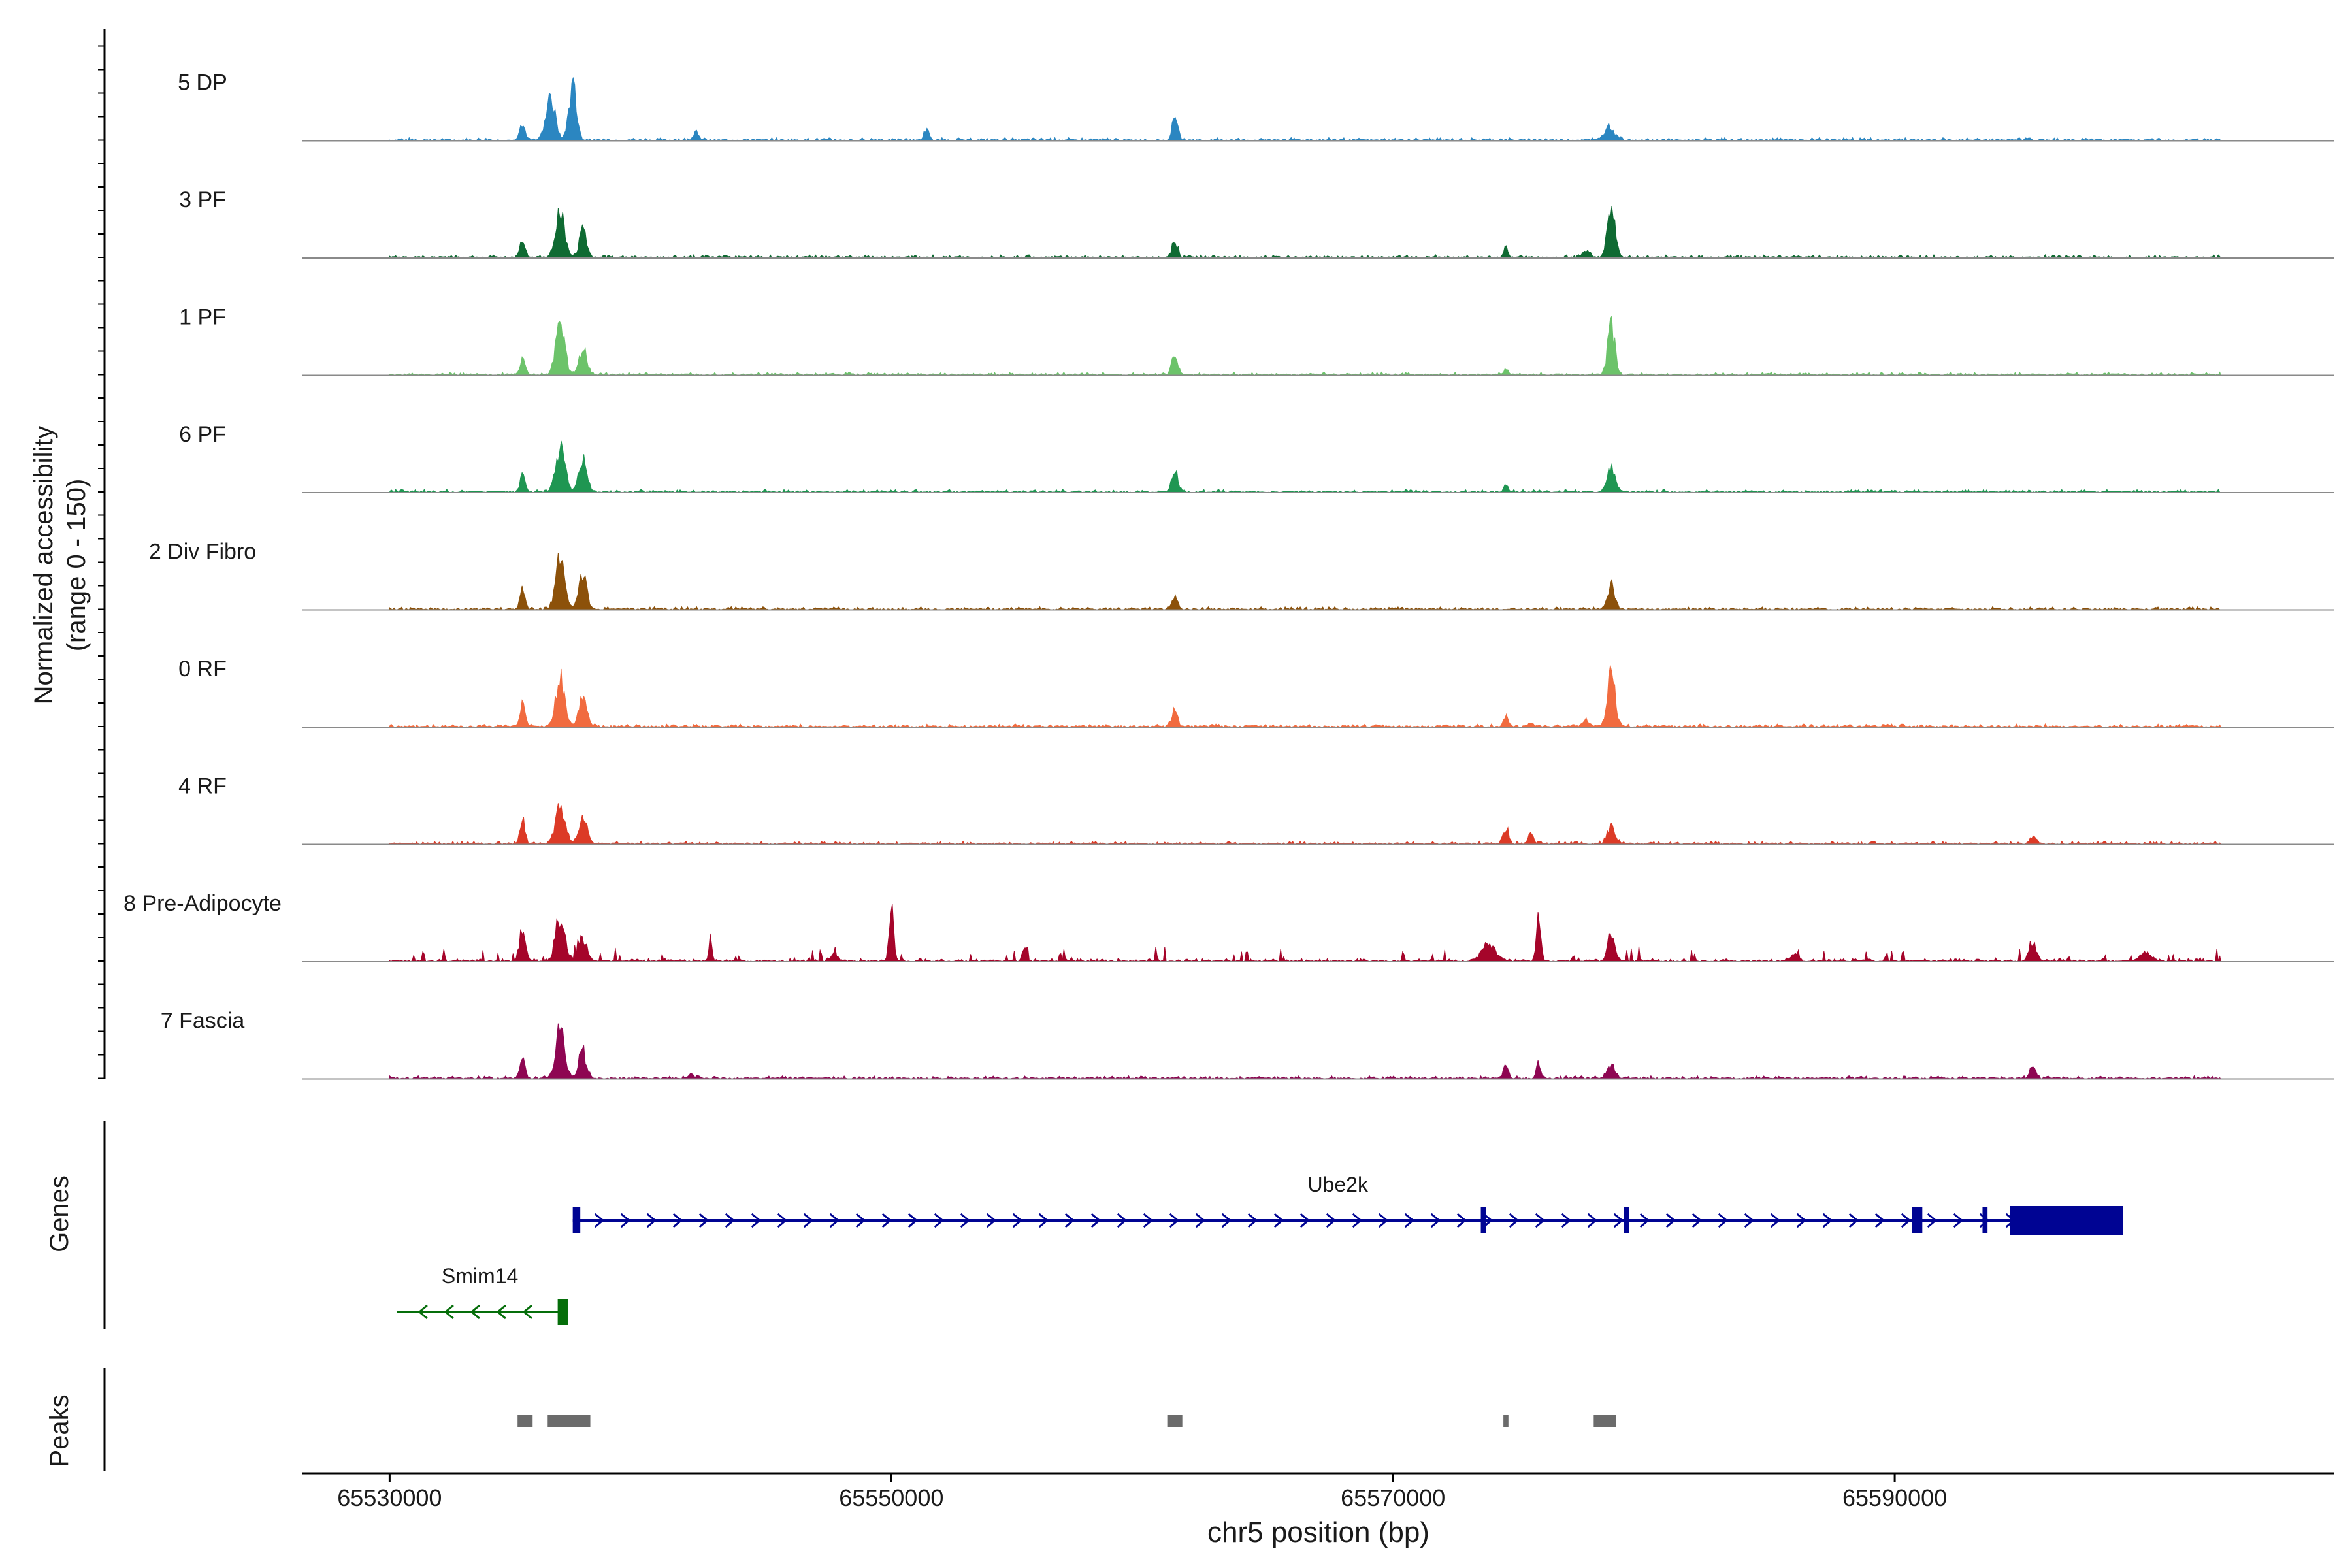  What do you see at coordinates (482, 1294) in the screenshot?
I see `gene-model: Smim14` at bounding box center [482, 1294].